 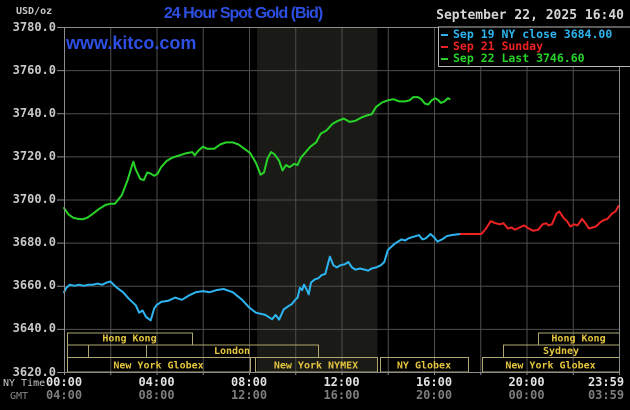 I want to click on x-axis-ny-label: 04:00, so click(x=156, y=382).